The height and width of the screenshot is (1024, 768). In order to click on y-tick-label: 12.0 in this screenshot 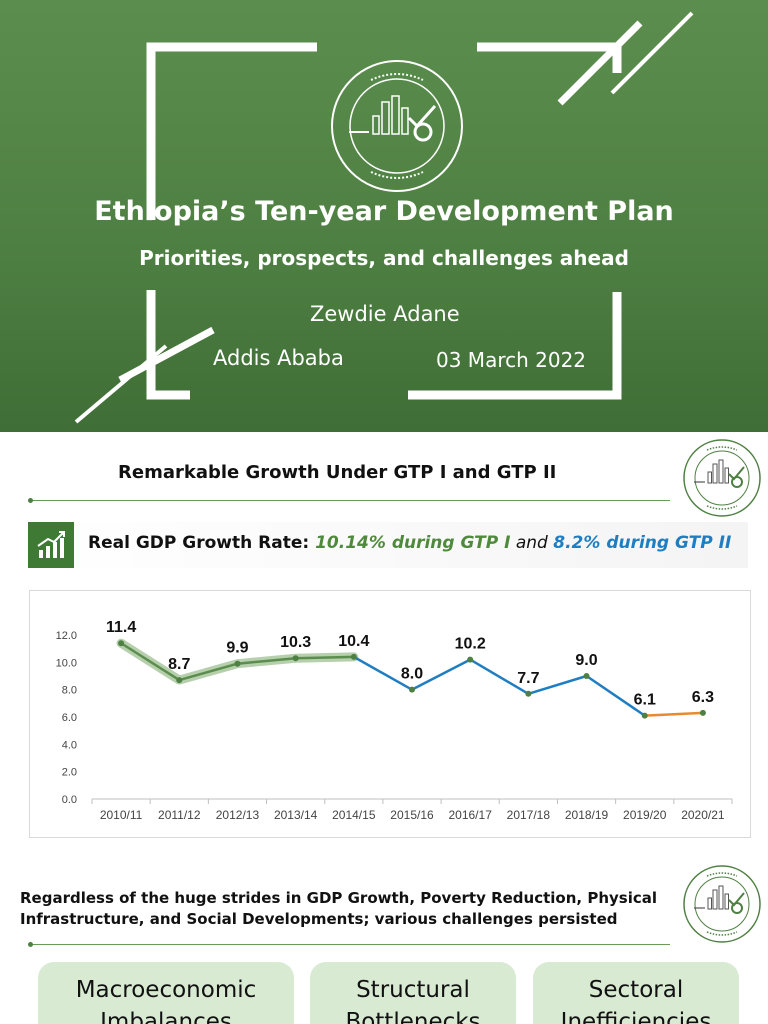, I will do `click(66, 636)`.